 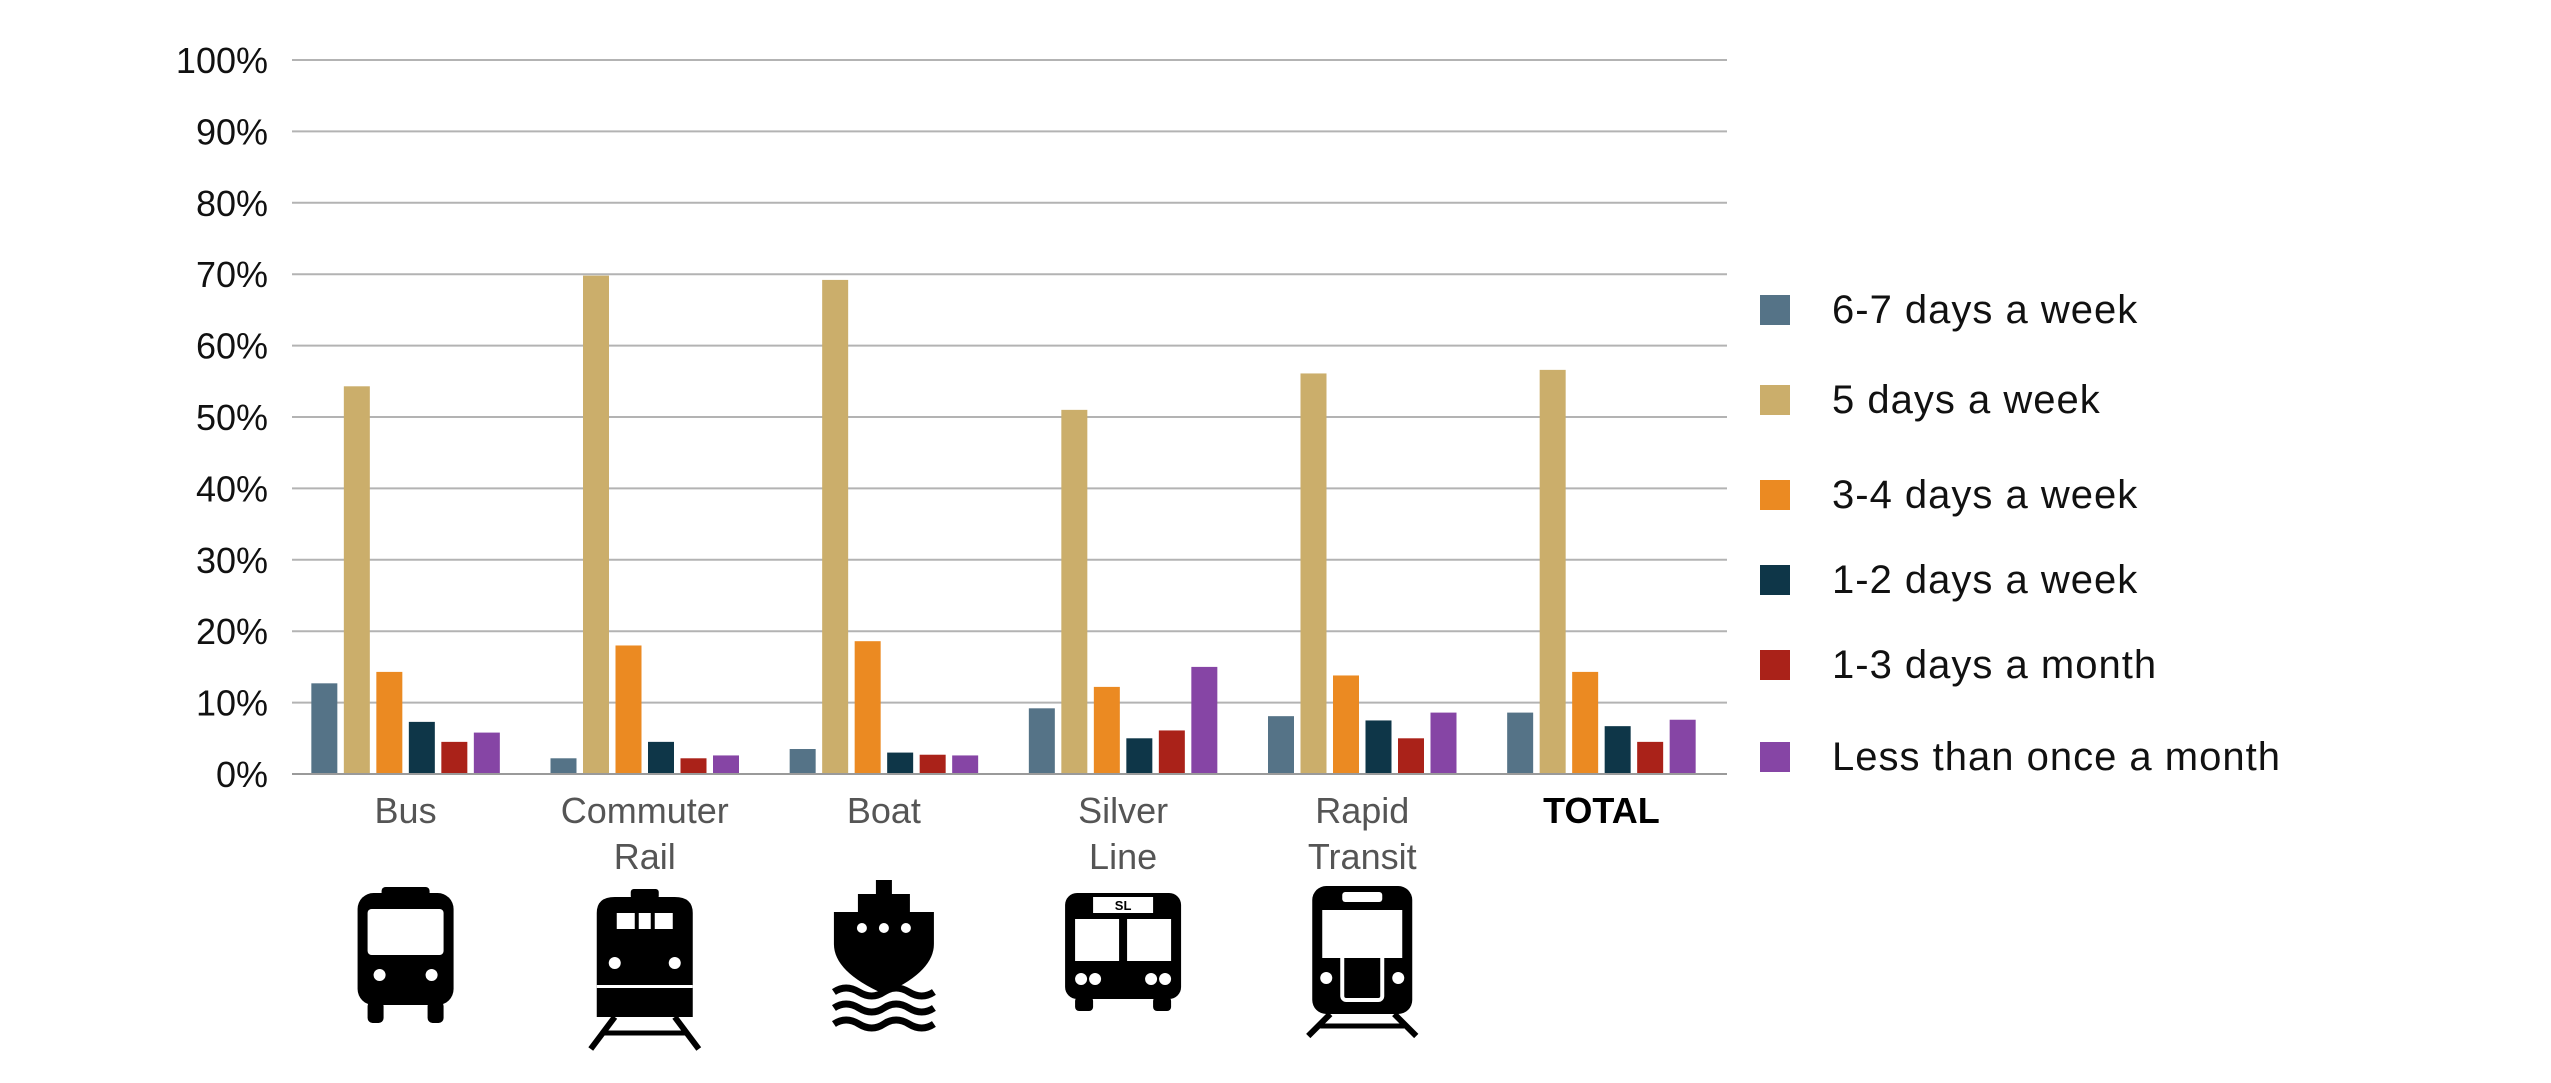 What do you see at coordinates (242, 774) in the screenshot?
I see `y-tick-label: 0%` at bounding box center [242, 774].